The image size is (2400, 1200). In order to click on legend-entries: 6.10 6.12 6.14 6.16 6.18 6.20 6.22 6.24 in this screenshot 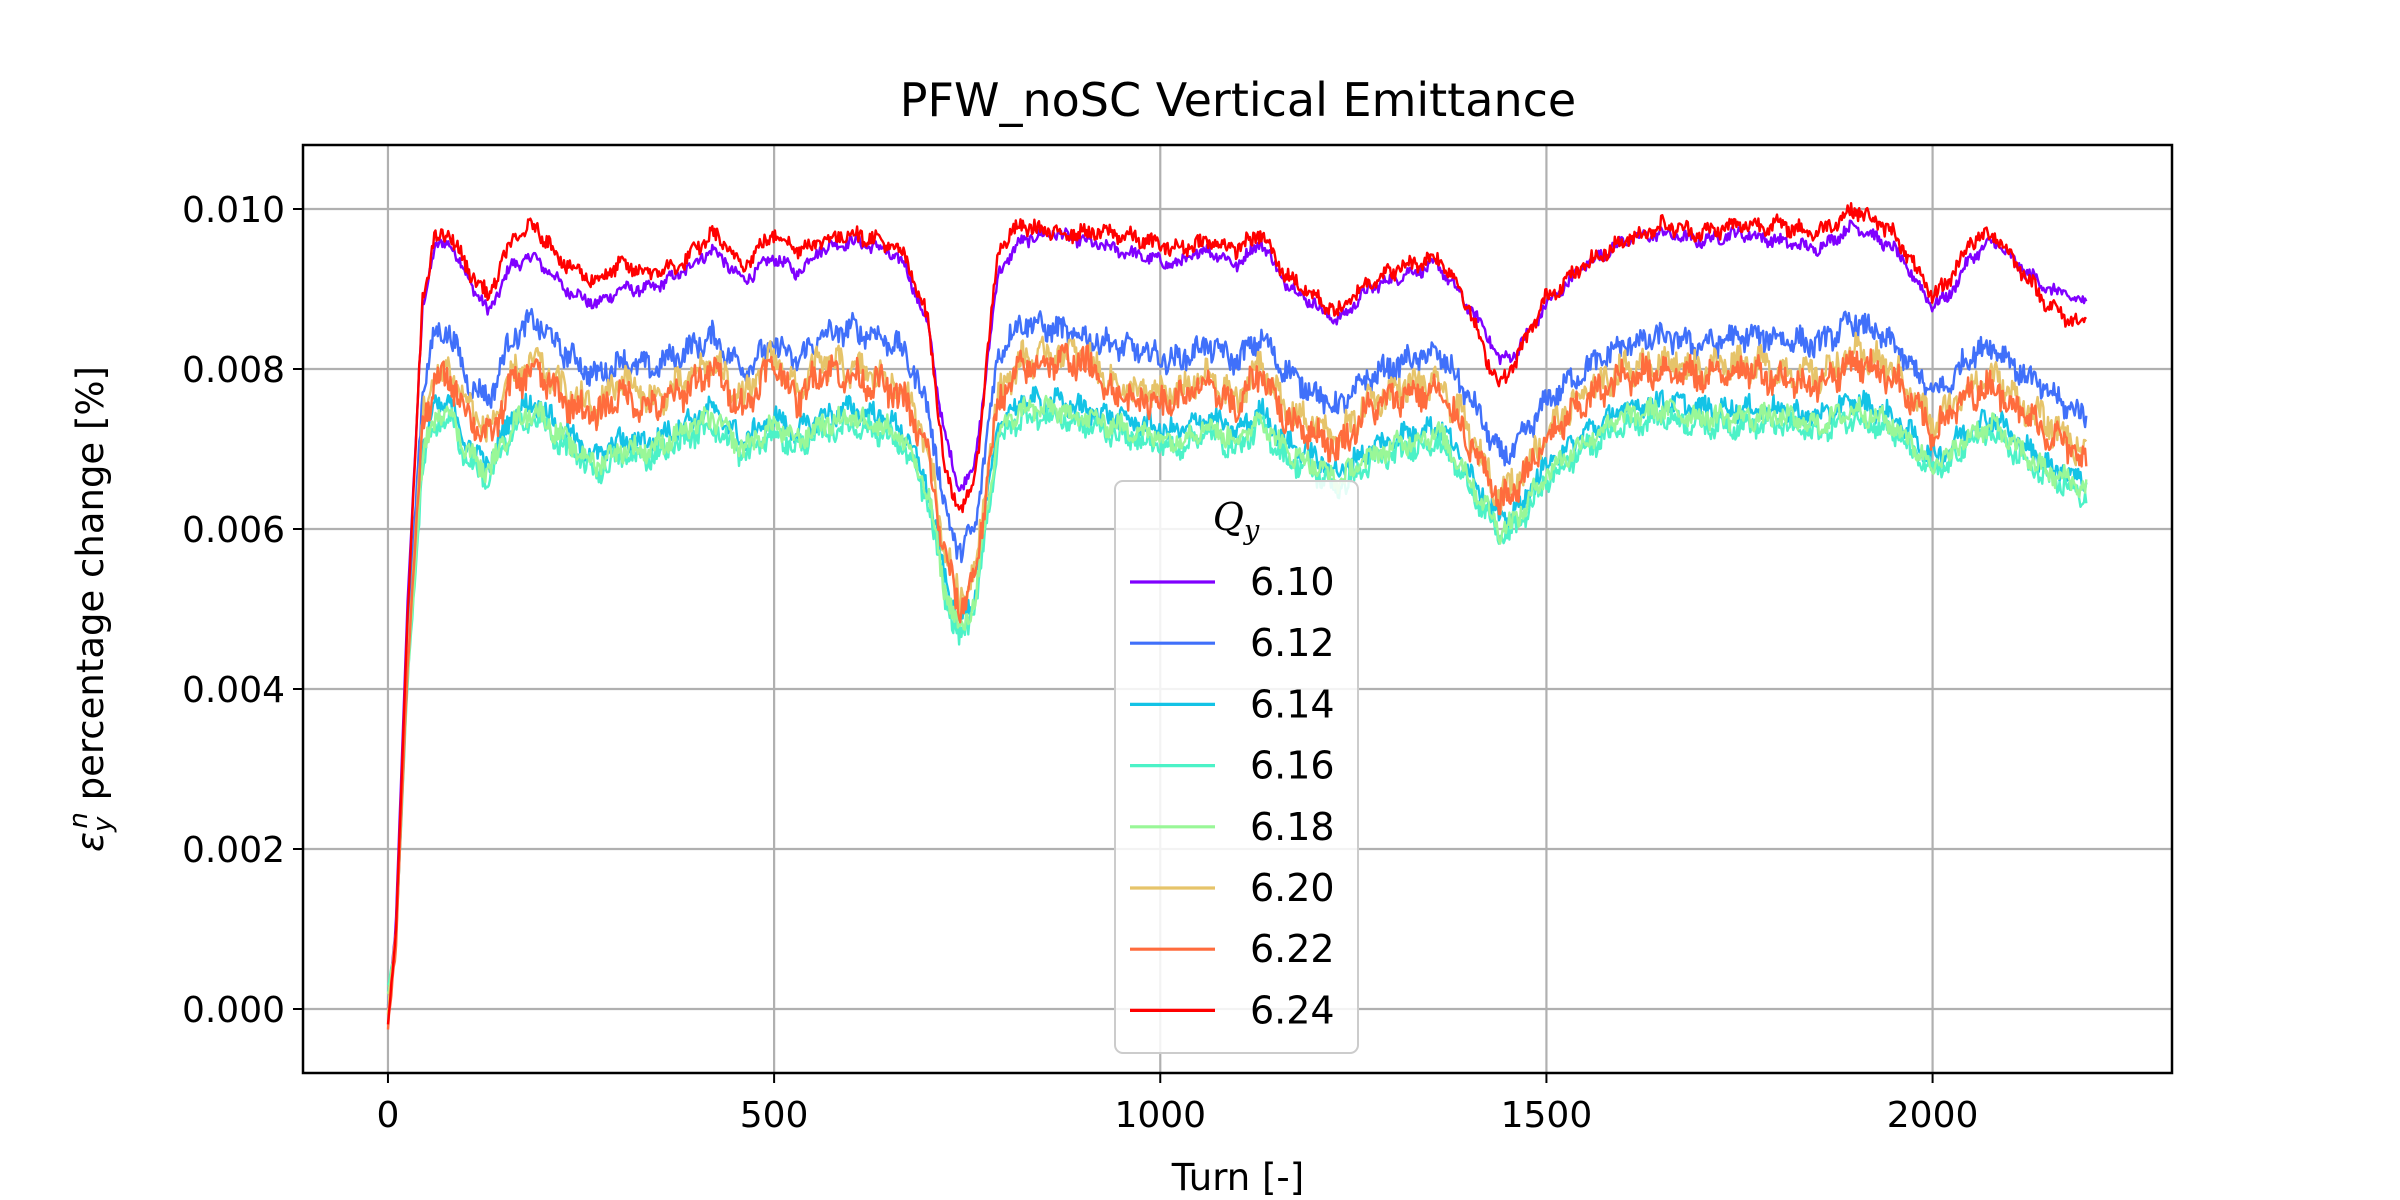, I will do `click(1232, 796)`.